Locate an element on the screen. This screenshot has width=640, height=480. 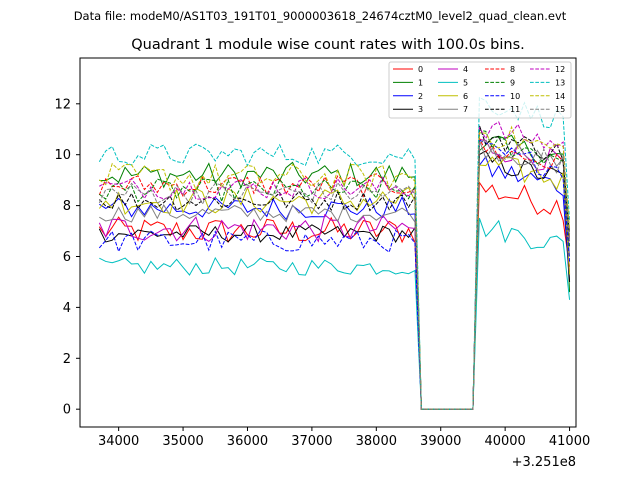
legend-label-8: 8 is located at coordinates (512, 69).